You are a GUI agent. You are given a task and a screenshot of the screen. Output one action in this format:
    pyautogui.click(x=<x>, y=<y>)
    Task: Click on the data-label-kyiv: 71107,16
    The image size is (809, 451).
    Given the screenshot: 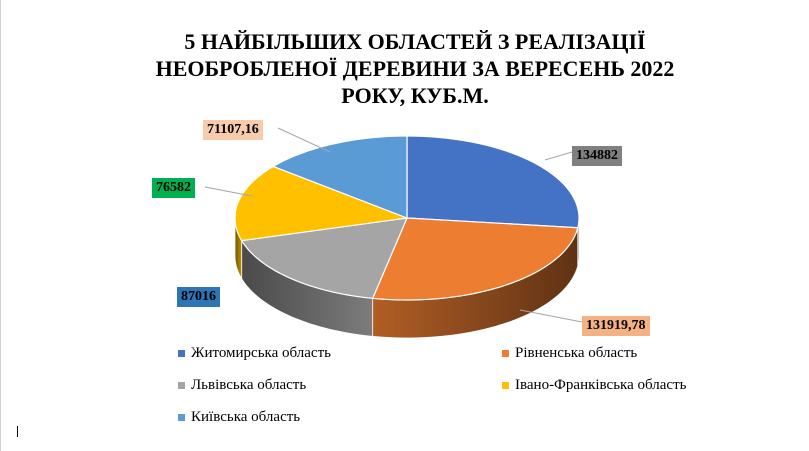 What is the action you would take?
    pyautogui.click(x=233, y=130)
    